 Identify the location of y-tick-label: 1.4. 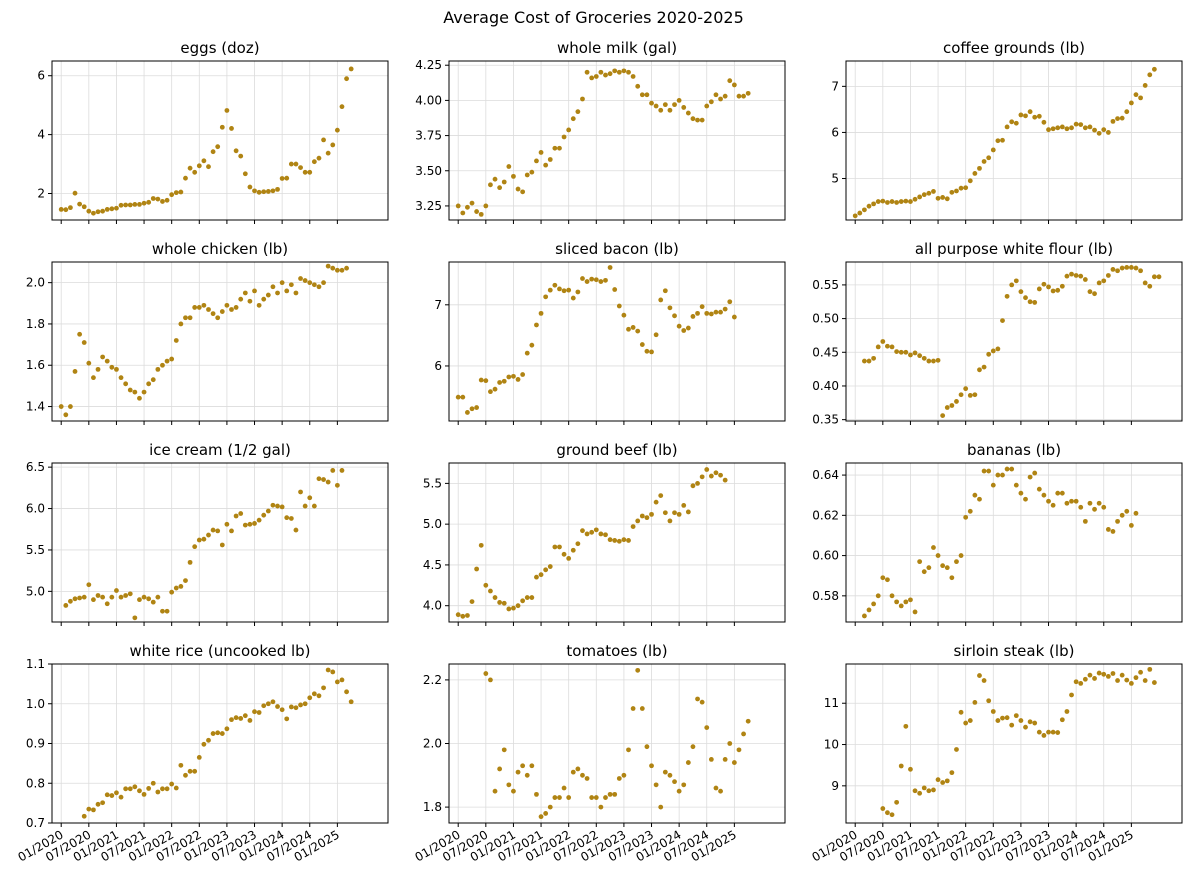
(35, 407).